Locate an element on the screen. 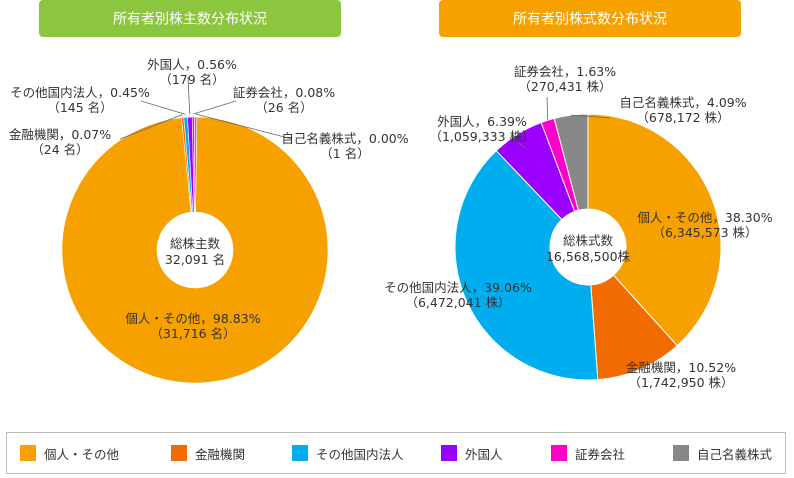 Image resolution: width=794 pixels, height=478 pixels. legend-item-treasury: 自己名義株式 is located at coordinates (722, 453).